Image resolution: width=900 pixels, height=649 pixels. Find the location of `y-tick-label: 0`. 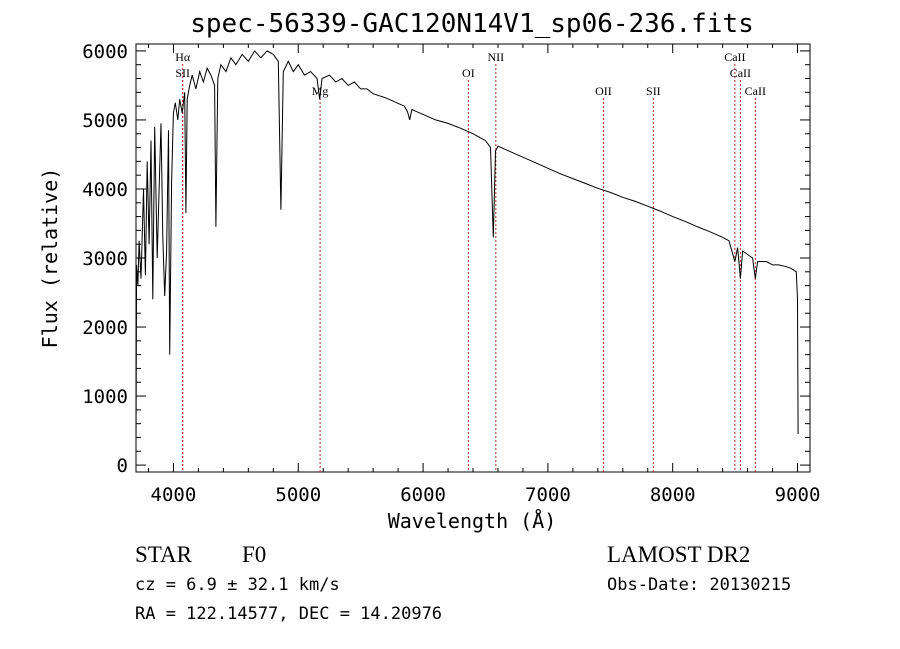

y-tick-label: 0 is located at coordinates (122, 466).